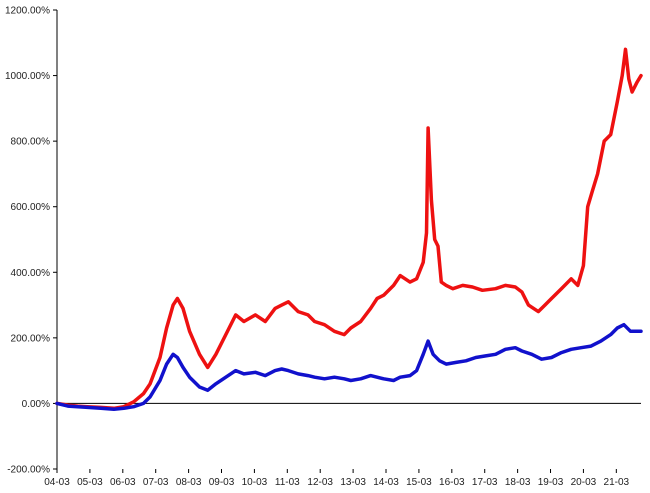 This screenshot has width=650, height=493. What do you see at coordinates (27, 11) in the screenshot?
I see `y-tick-label: 1200.00%` at bounding box center [27, 11].